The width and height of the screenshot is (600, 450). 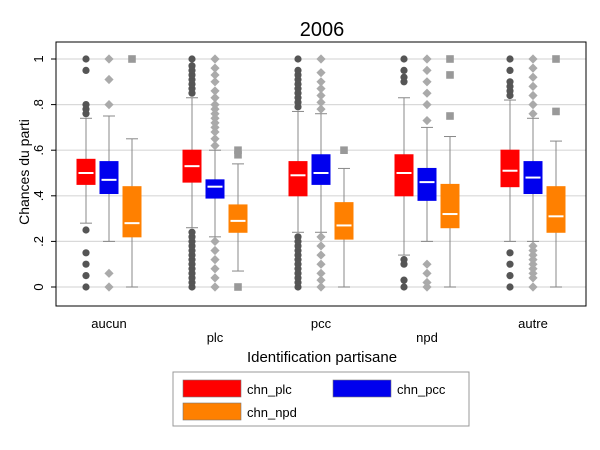 I want to click on box-chn_pcc-aucun, so click(x=109, y=173).